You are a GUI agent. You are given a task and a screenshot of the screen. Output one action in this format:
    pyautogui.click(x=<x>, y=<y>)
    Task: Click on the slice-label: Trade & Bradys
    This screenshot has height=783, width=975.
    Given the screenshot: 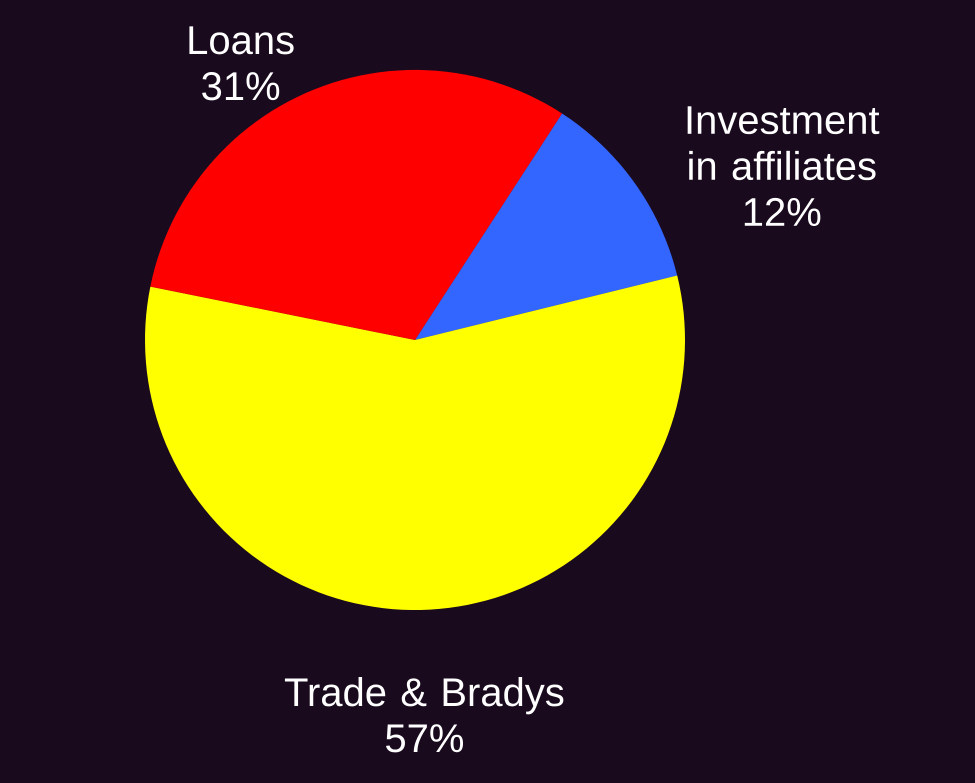 What is the action you would take?
    pyautogui.click(x=424, y=695)
    